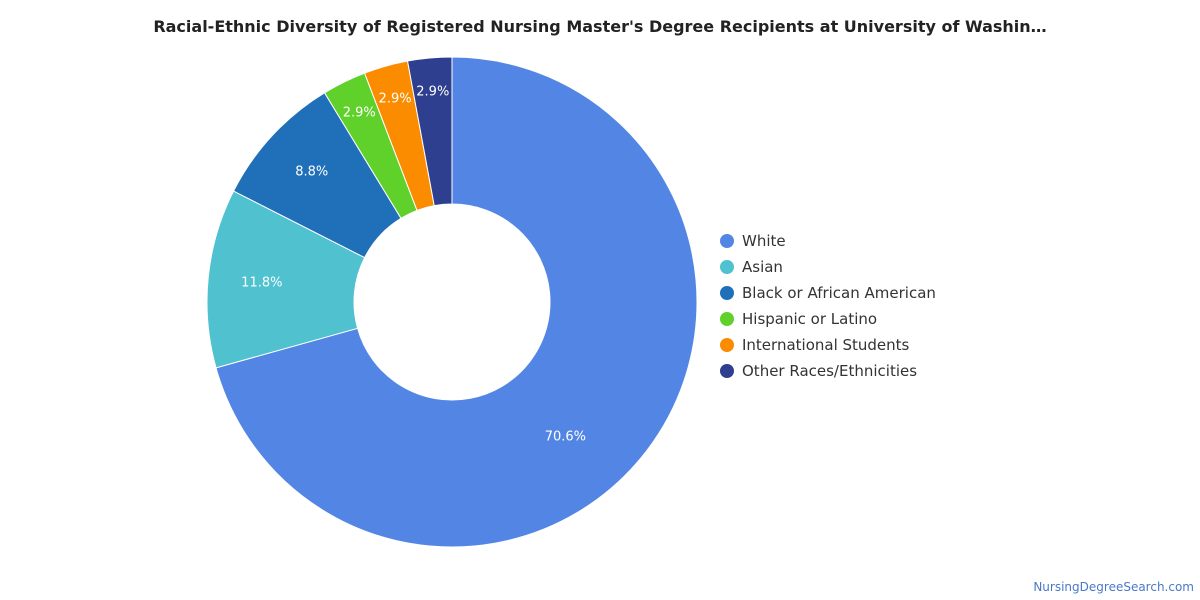  I want to click on legend-label: Other Races/Ethnicities, so click(830, 371).